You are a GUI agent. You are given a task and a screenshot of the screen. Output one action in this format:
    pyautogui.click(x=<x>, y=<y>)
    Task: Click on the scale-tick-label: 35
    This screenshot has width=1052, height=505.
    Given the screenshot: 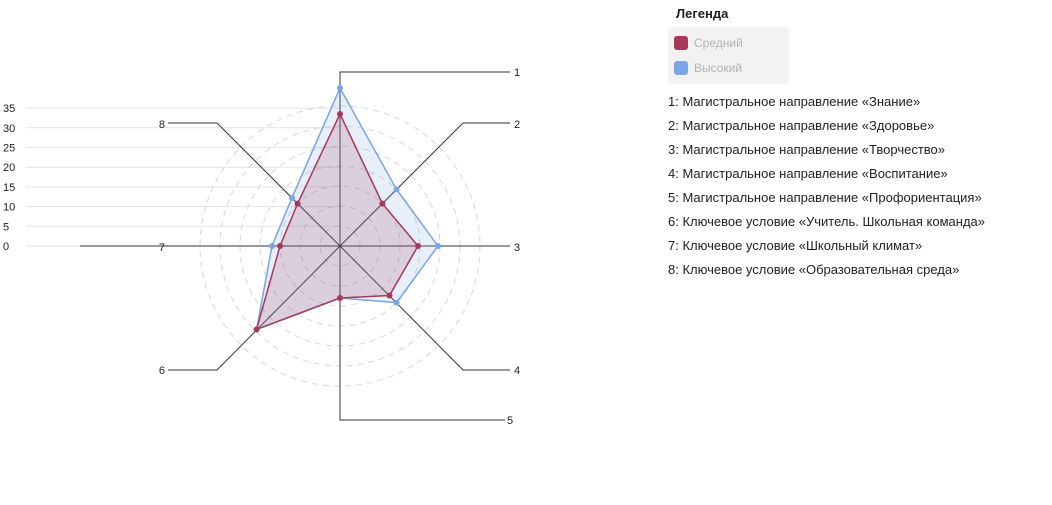 What is the action you would take?
    pyautogui.click(x=9, y=109)
    